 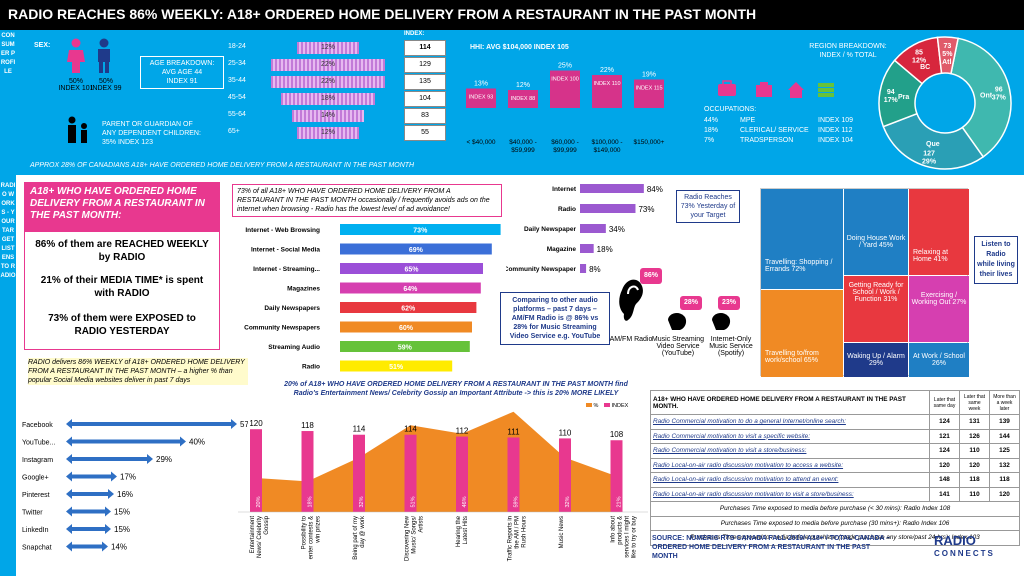 What do you see at coordinates (119, 547) in the screenshot?
I see `social-value: 14%` at bounding box center [119, 547].